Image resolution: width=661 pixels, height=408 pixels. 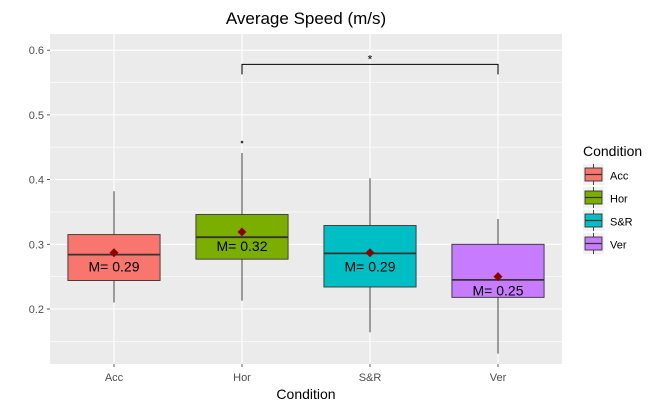 I want to click on legend-title: Condition, so click(x=612, y=151).